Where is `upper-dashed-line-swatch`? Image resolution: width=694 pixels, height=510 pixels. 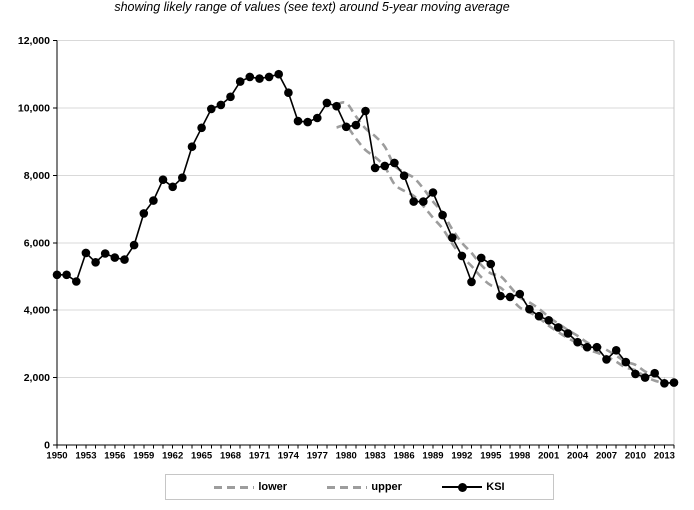
upper-dashed-line-swatch is located at coordinates (347, 487).